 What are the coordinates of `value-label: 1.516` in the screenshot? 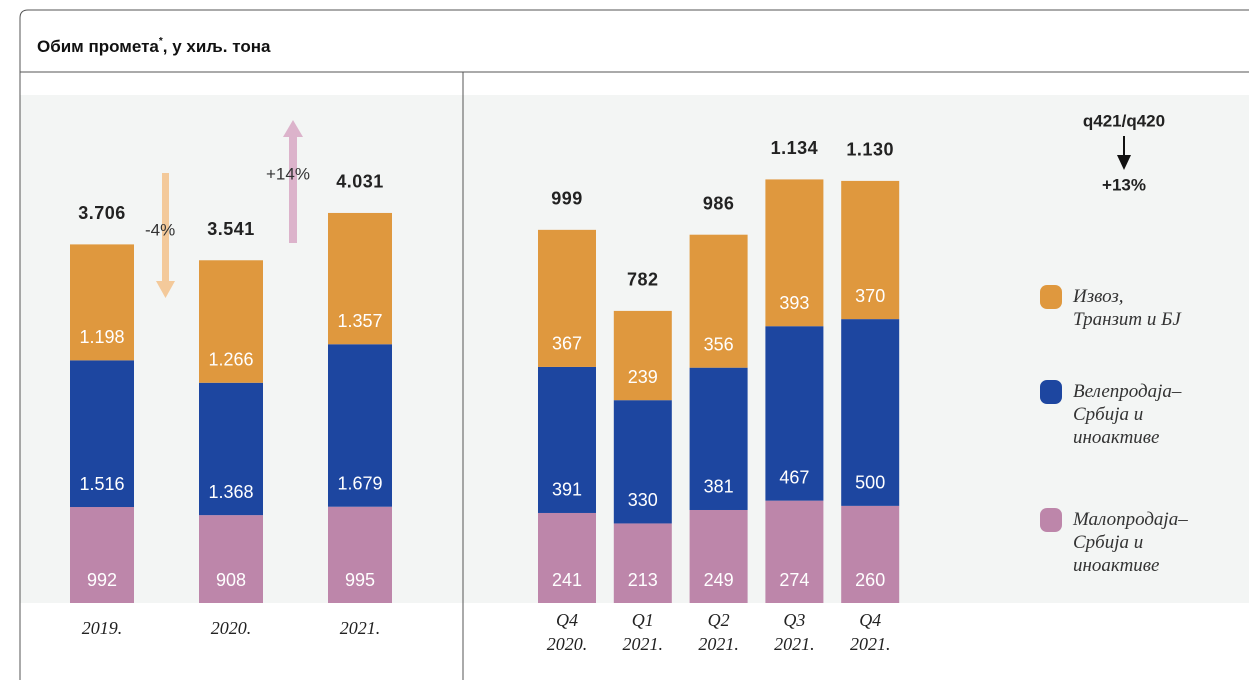 It's located at (101, 484).